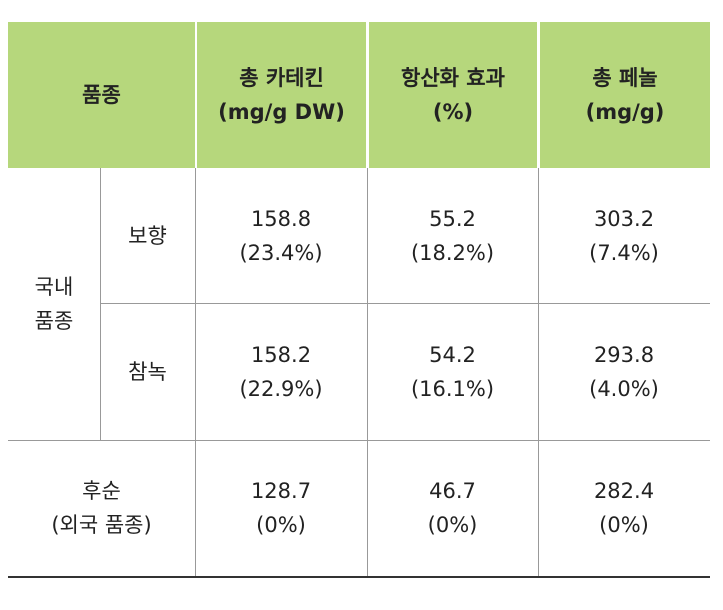 This screenshot has width=723, height=610. I want to click on cell-text: (mg/g), so click(625, 112).